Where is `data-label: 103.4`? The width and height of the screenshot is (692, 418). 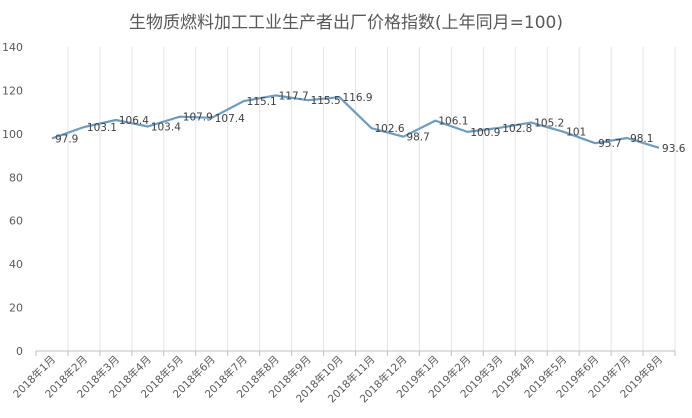
data-label: 103.4 is located at coordinates (166, 127).